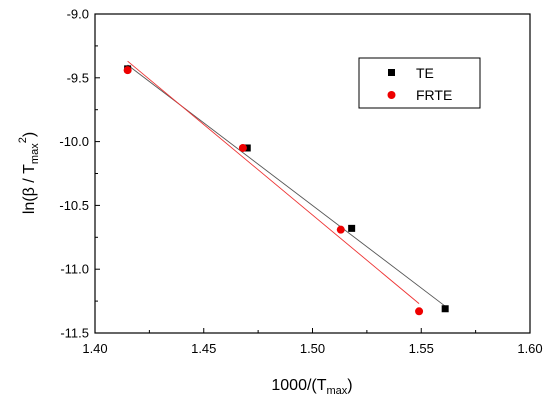 The image size is (550, 403). I want to click on y-tick-label: -9.5, so click(78, 77).